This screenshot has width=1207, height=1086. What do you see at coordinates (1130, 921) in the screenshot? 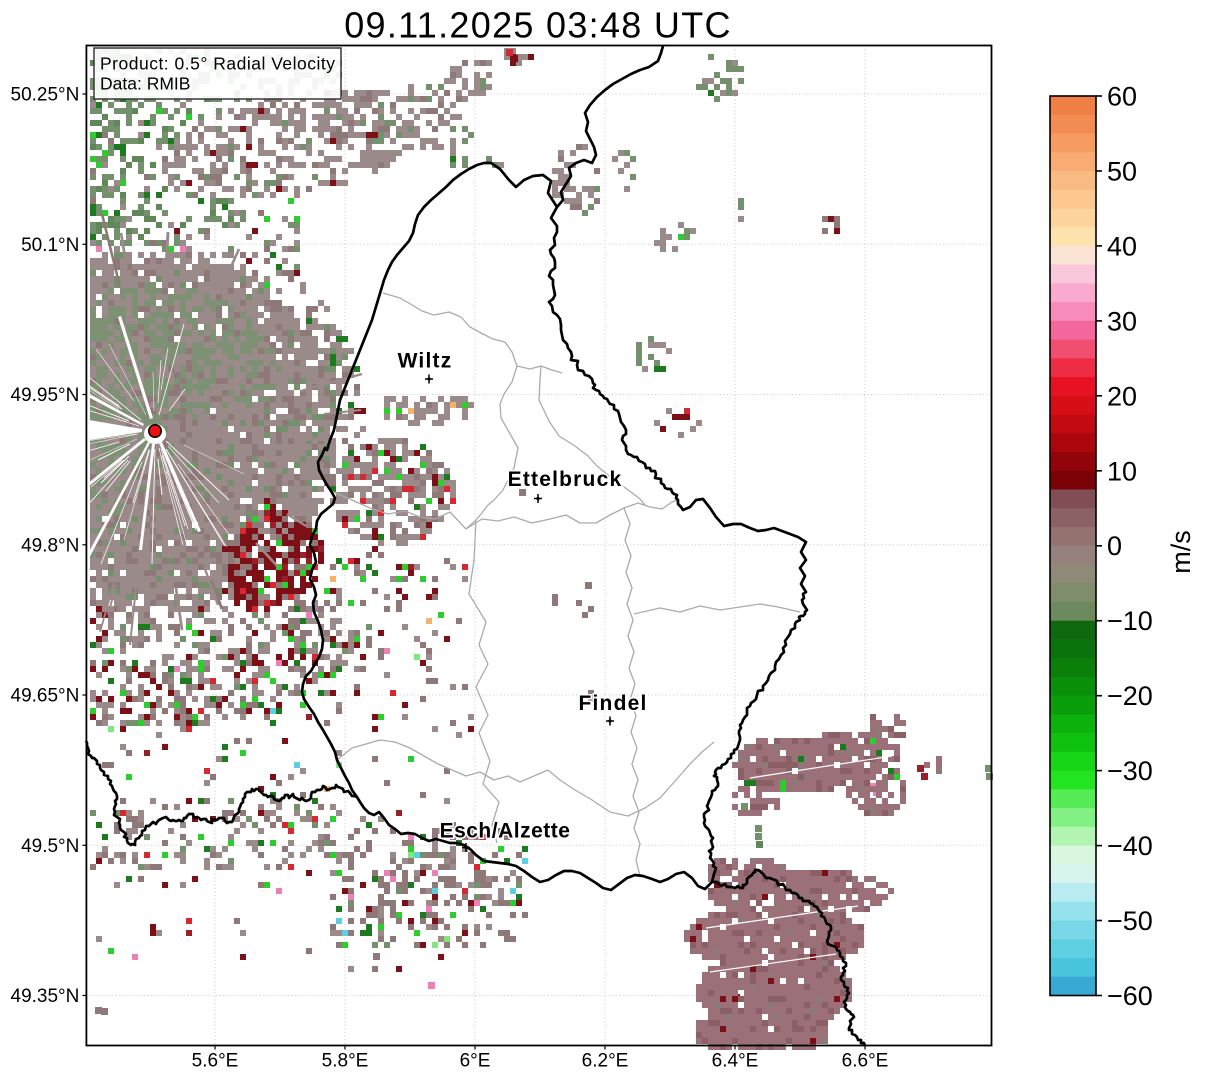
I see `svg-text: −50` at bounding box center [1130, 921].